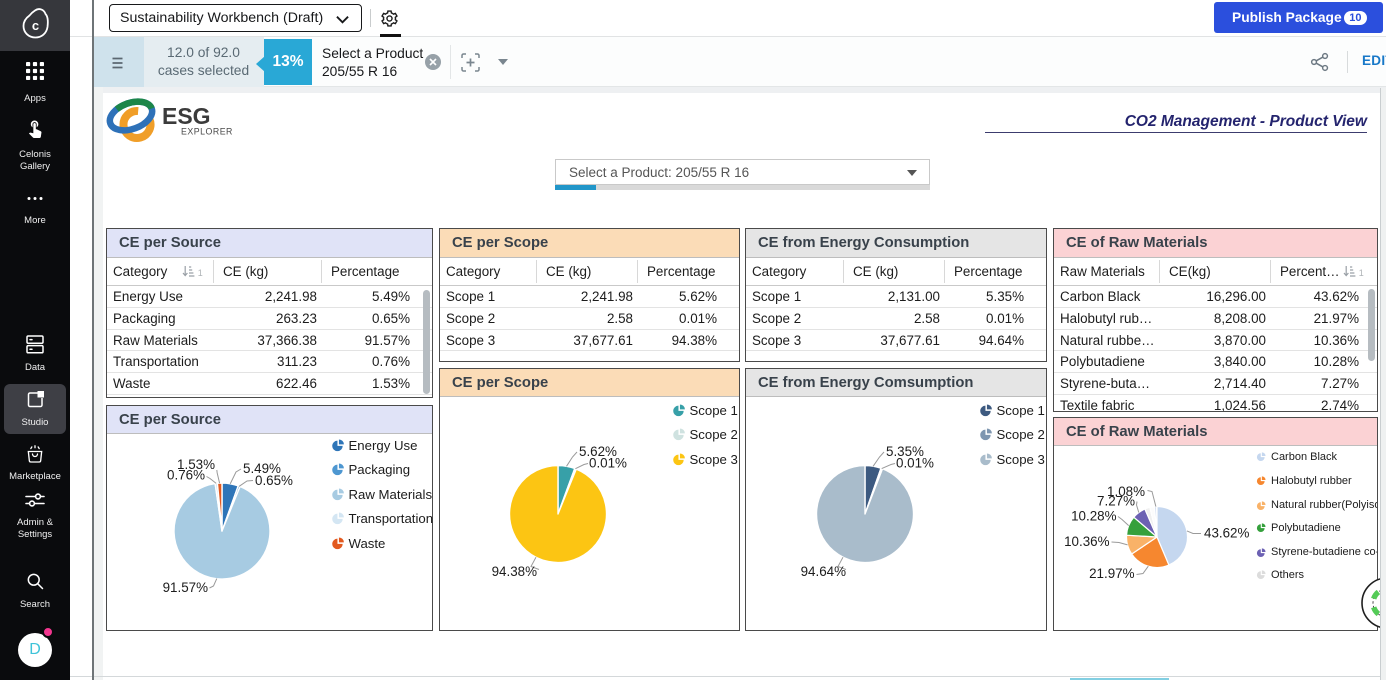 This screenshot has width=1386, height=680. Describe the element at coordinates (1094, 516) in the screenshot. I see `svg-text: 10.28%` at that location.